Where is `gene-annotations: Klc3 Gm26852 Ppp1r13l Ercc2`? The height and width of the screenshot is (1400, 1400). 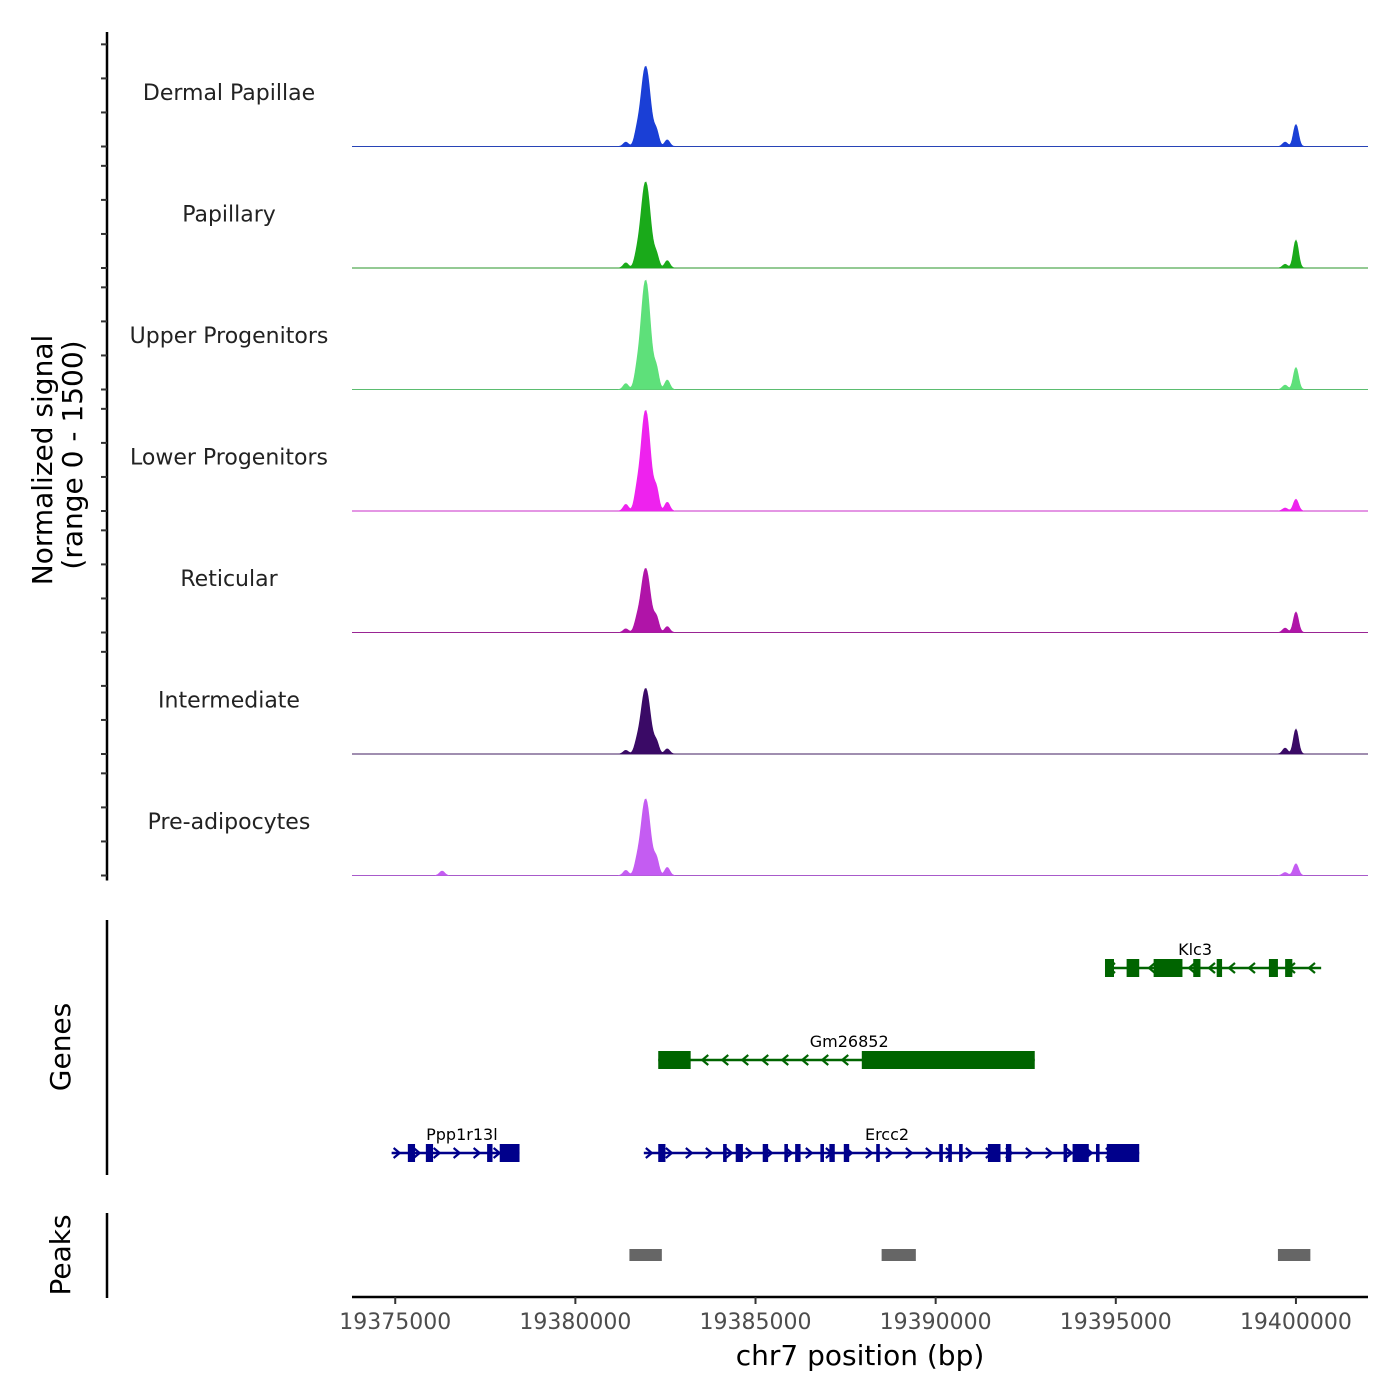 gene-annotations: Klc3 Gm26852 Ppp1r13l Ercc2 is located at coordinates (856, 1051).